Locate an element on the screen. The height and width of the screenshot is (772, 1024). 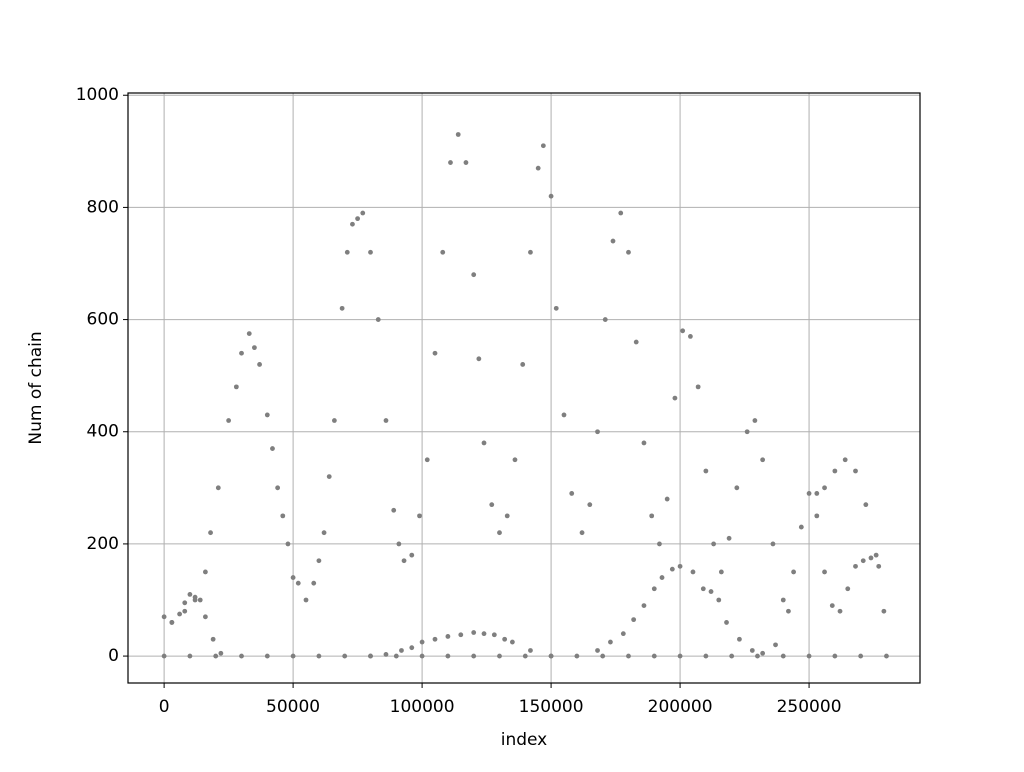
y-tick-label: 200 is located at coordinates (103, 544).